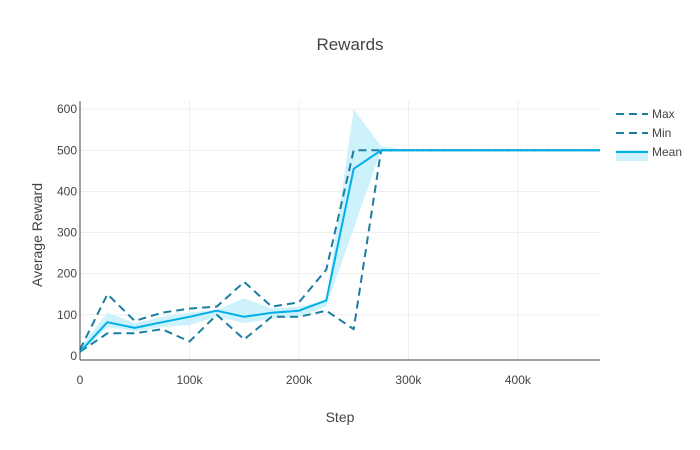 The width and height of the screenshot is (700, 450). I want to click on legend-label: Max, so click(663, 114).